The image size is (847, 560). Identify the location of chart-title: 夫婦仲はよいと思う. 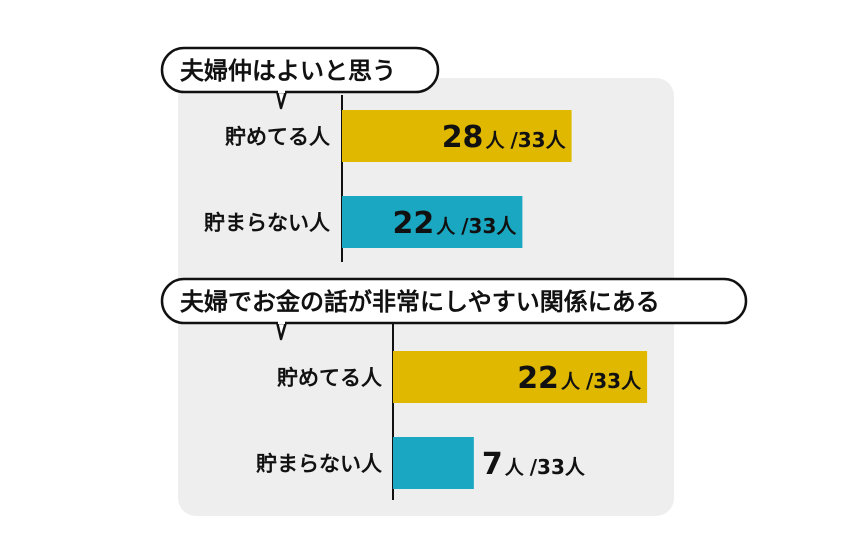
(288, 71).